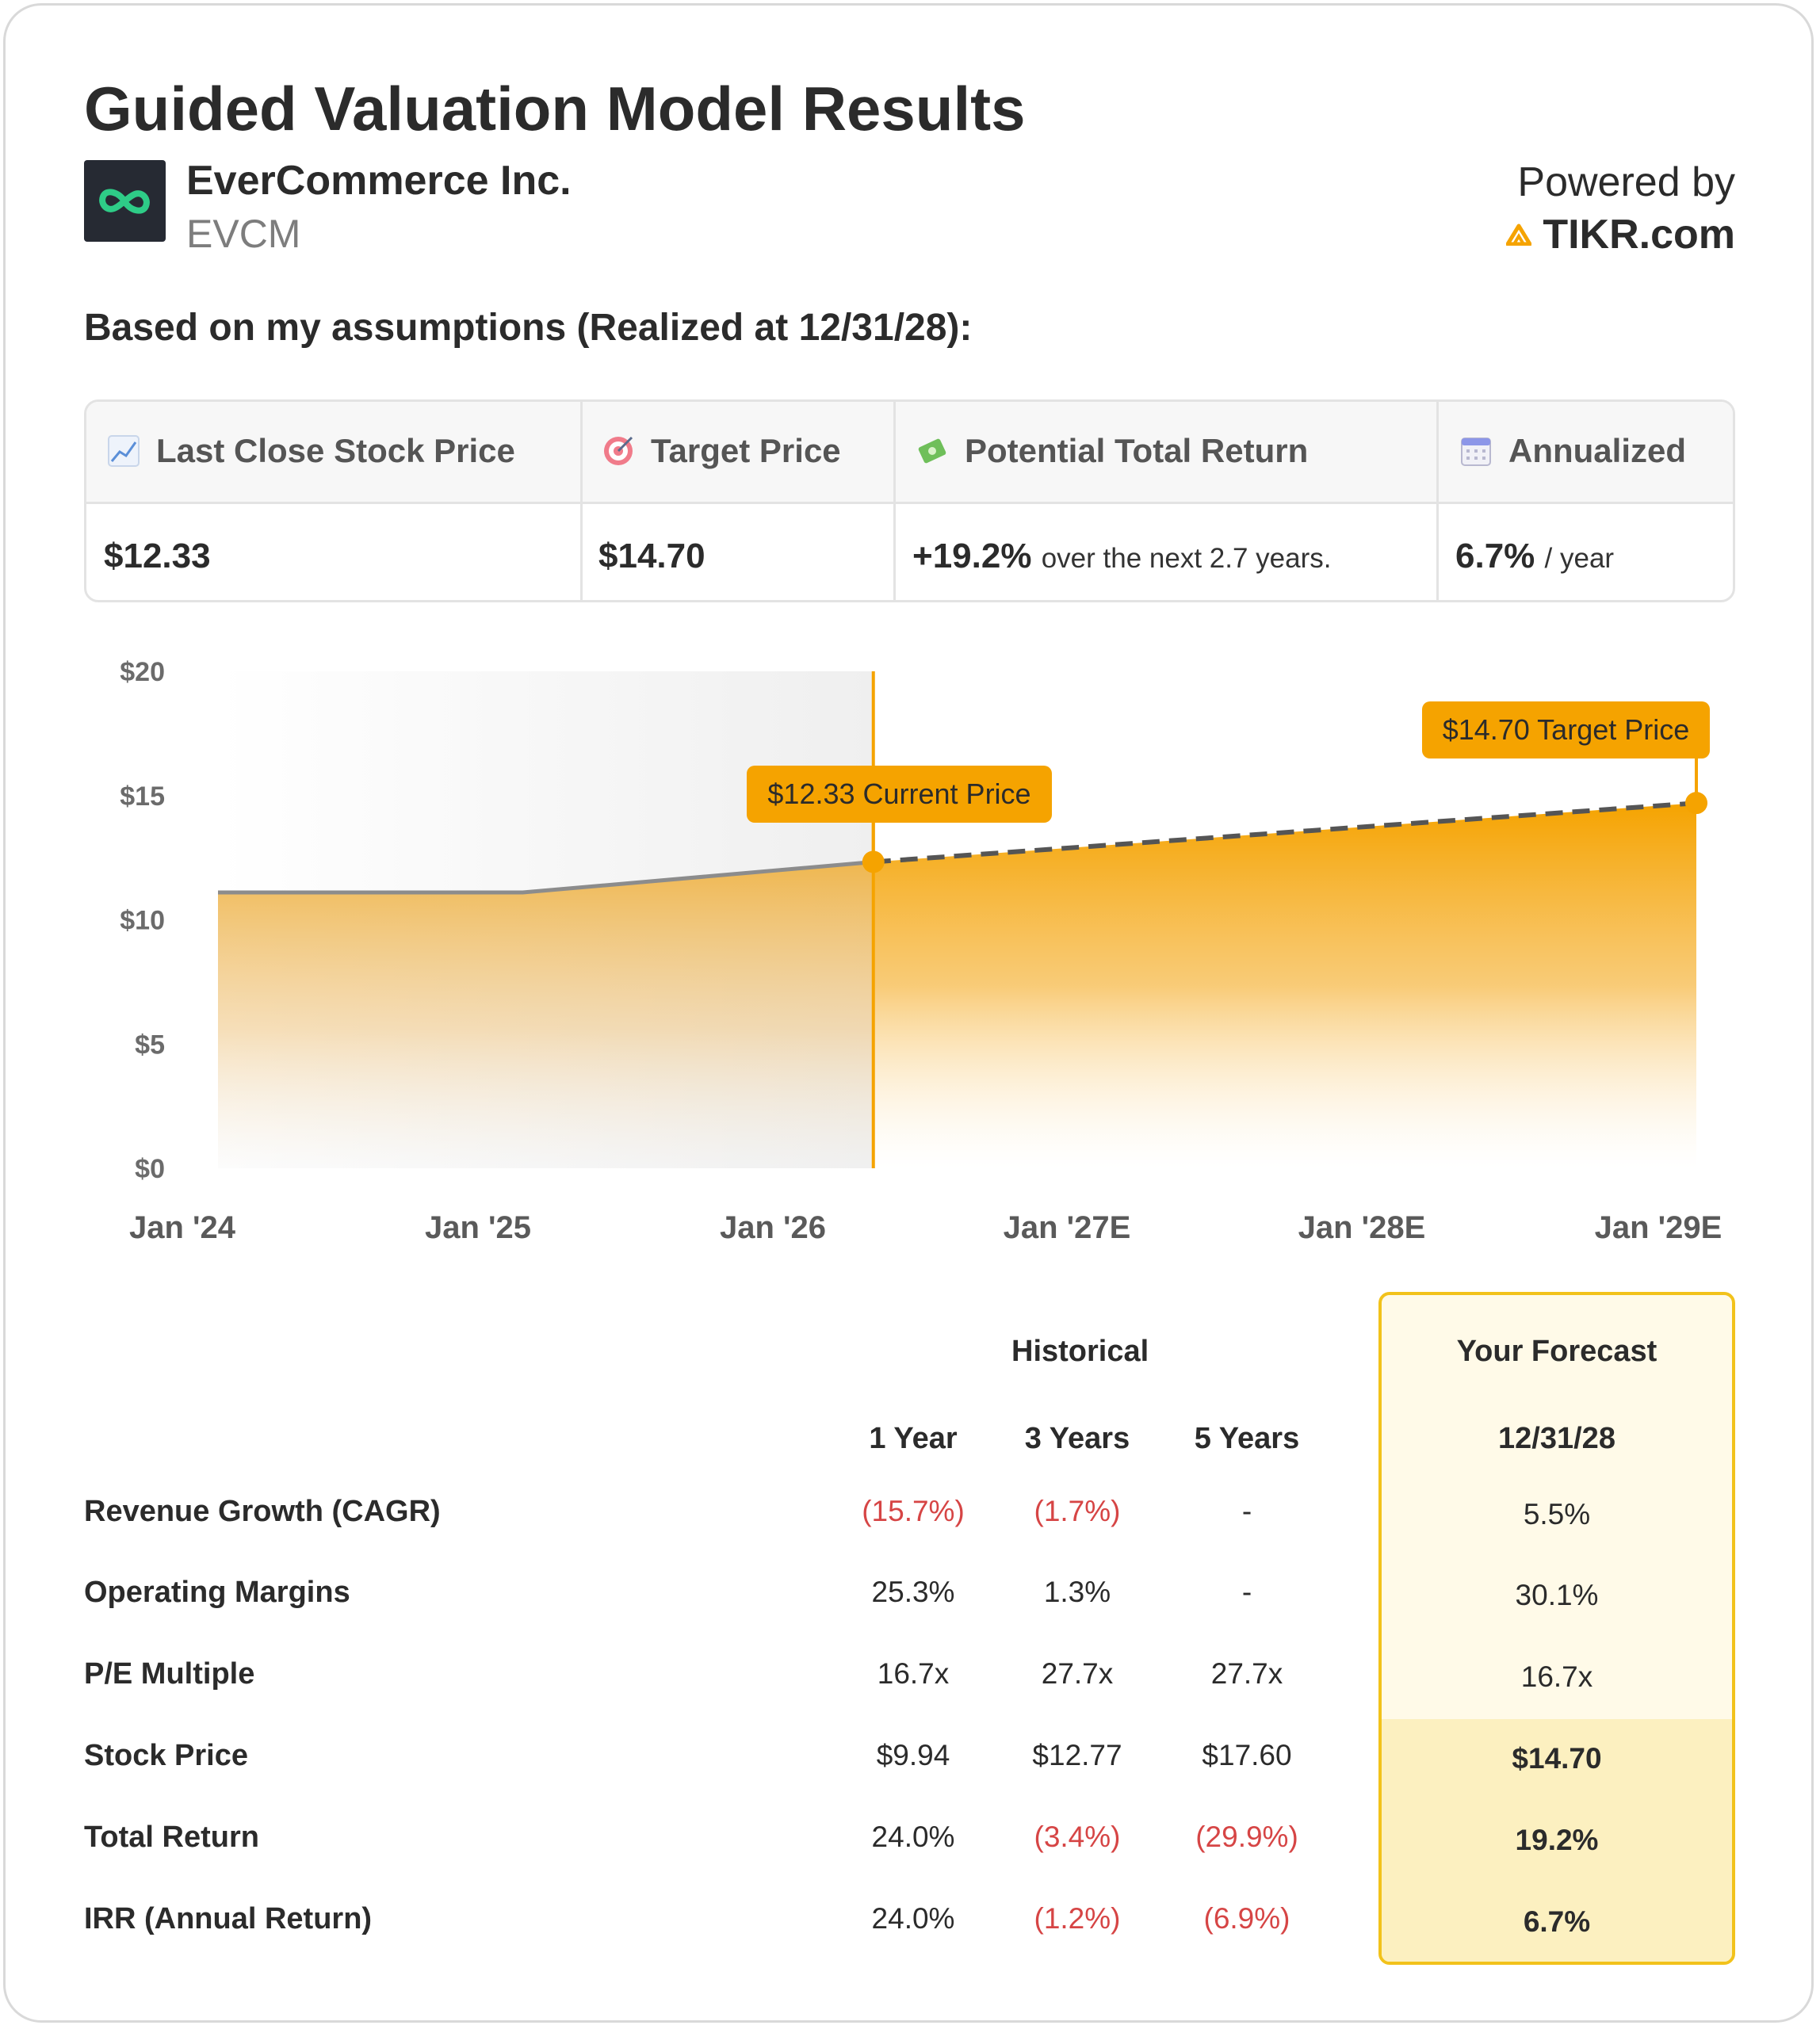  Describe the element at coordinates (1579, 558) in the screenshot. I see `annualized-suffix: / year` at that location.